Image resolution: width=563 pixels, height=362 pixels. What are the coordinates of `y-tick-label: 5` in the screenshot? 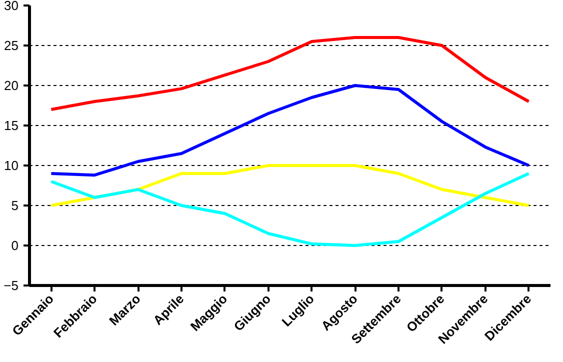 It's located at (15, 205).